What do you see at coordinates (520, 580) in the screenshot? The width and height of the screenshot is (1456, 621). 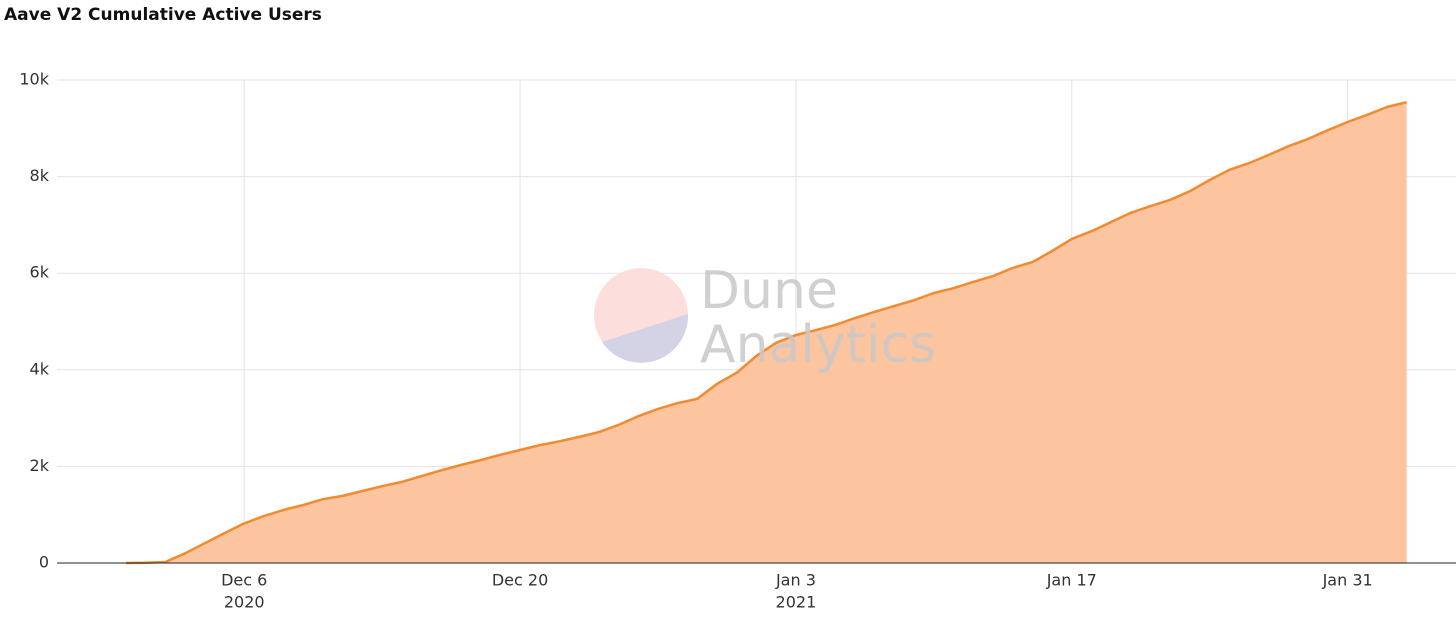 I see `x-tick-label: Dec 20` at bounding box center [520, 580].